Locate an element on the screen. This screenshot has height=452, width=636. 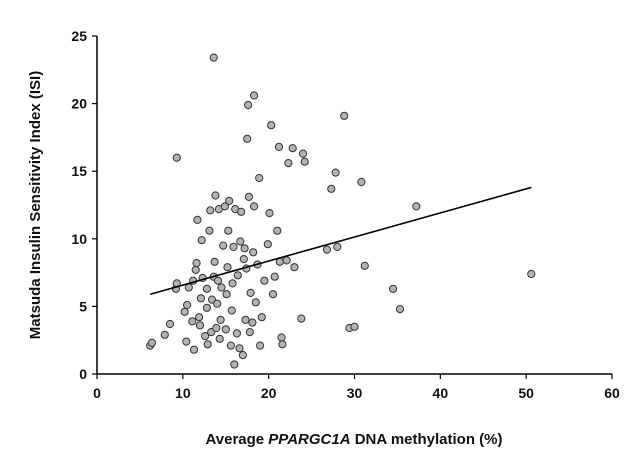
y-tick-label: 10 is located at coordinates (79, 239).